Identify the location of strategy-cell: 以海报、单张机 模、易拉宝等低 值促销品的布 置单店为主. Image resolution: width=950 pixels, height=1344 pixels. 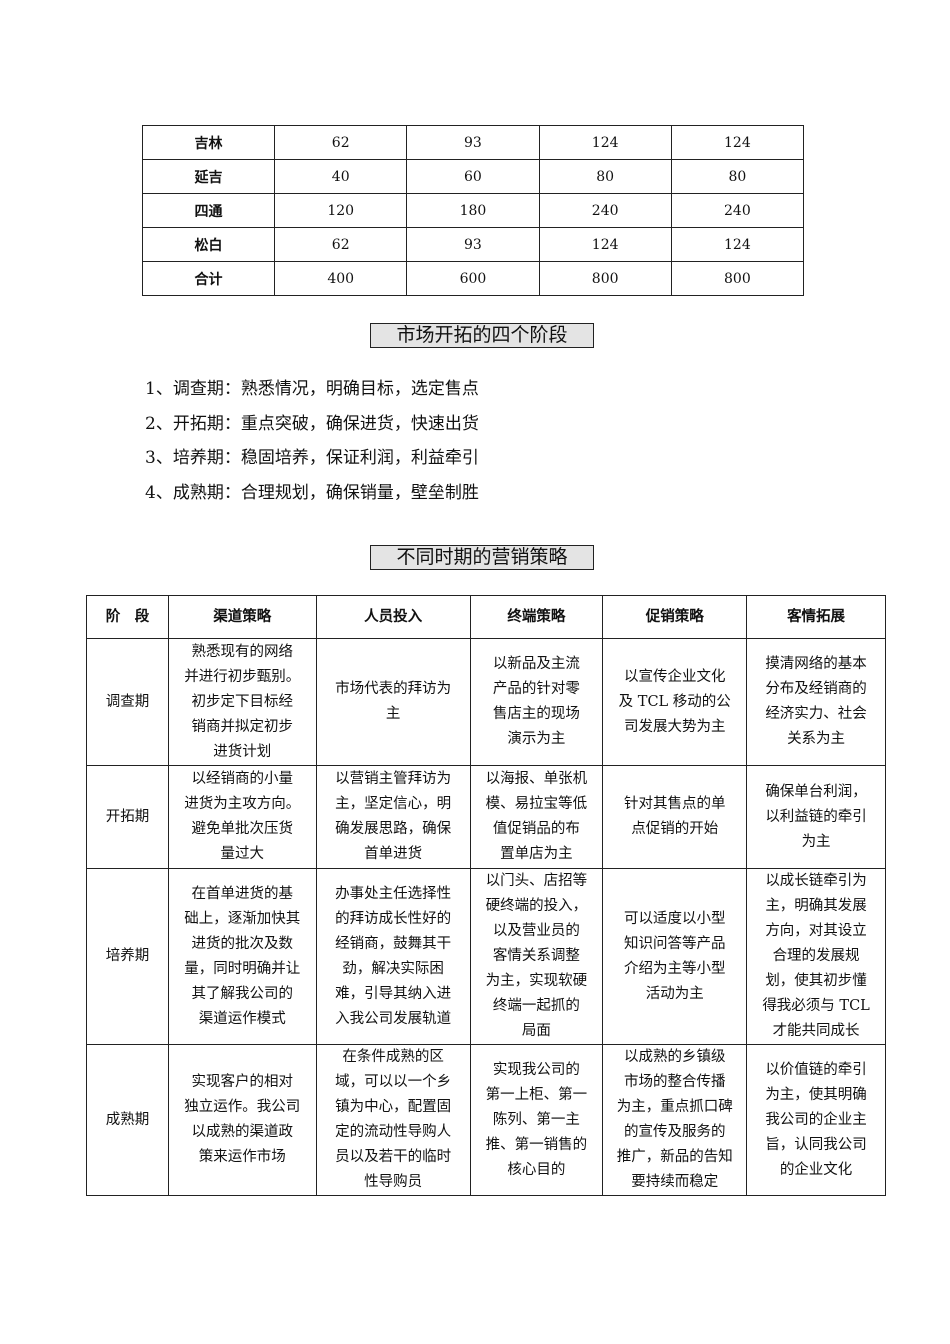
(536, 817).